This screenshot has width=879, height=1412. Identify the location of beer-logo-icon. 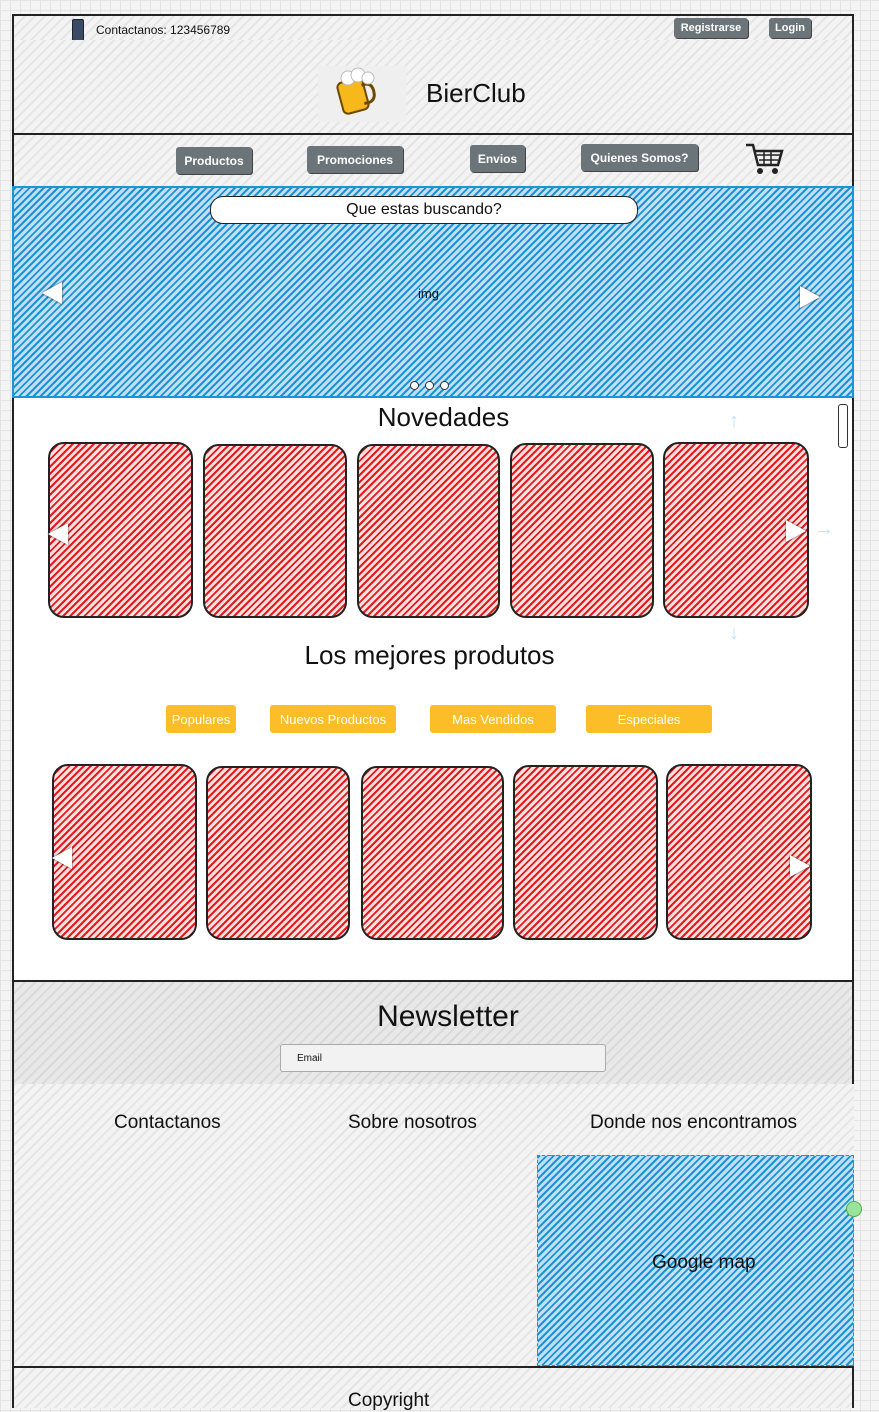
(362, 94).